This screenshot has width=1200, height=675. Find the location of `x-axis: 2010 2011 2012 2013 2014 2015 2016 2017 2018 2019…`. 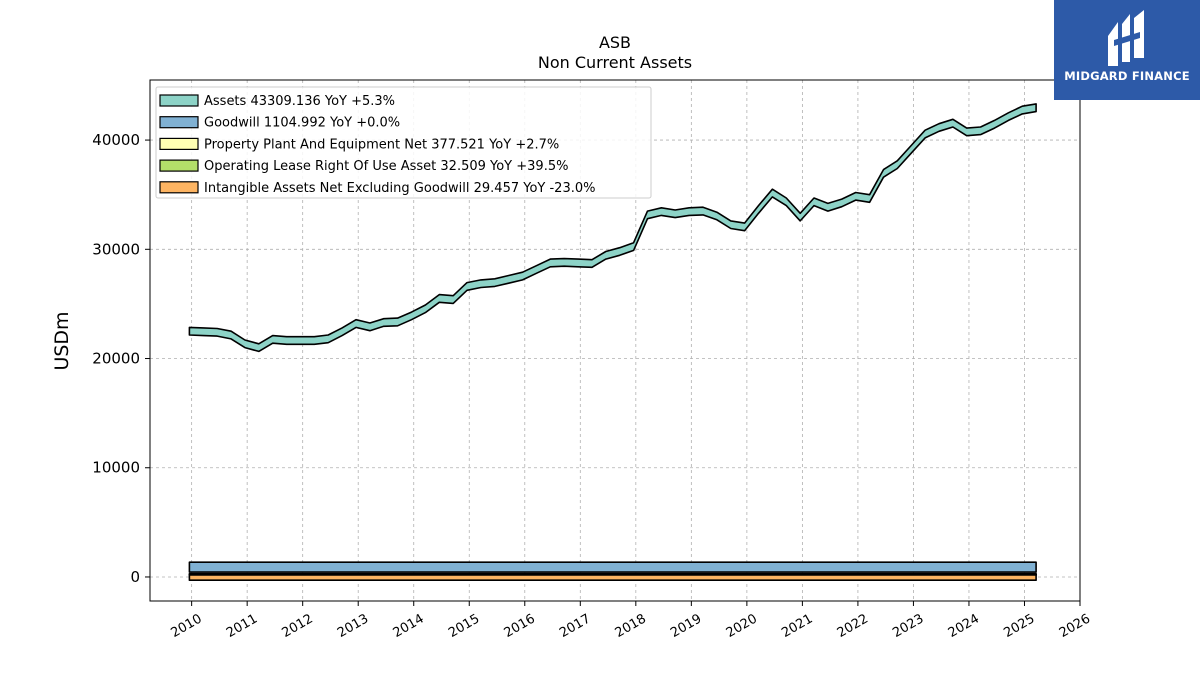

x-axis: 2010 2011 2012 2013 2014 2015 2016 2017 2018 2019… is located at coordinates (630, 621).